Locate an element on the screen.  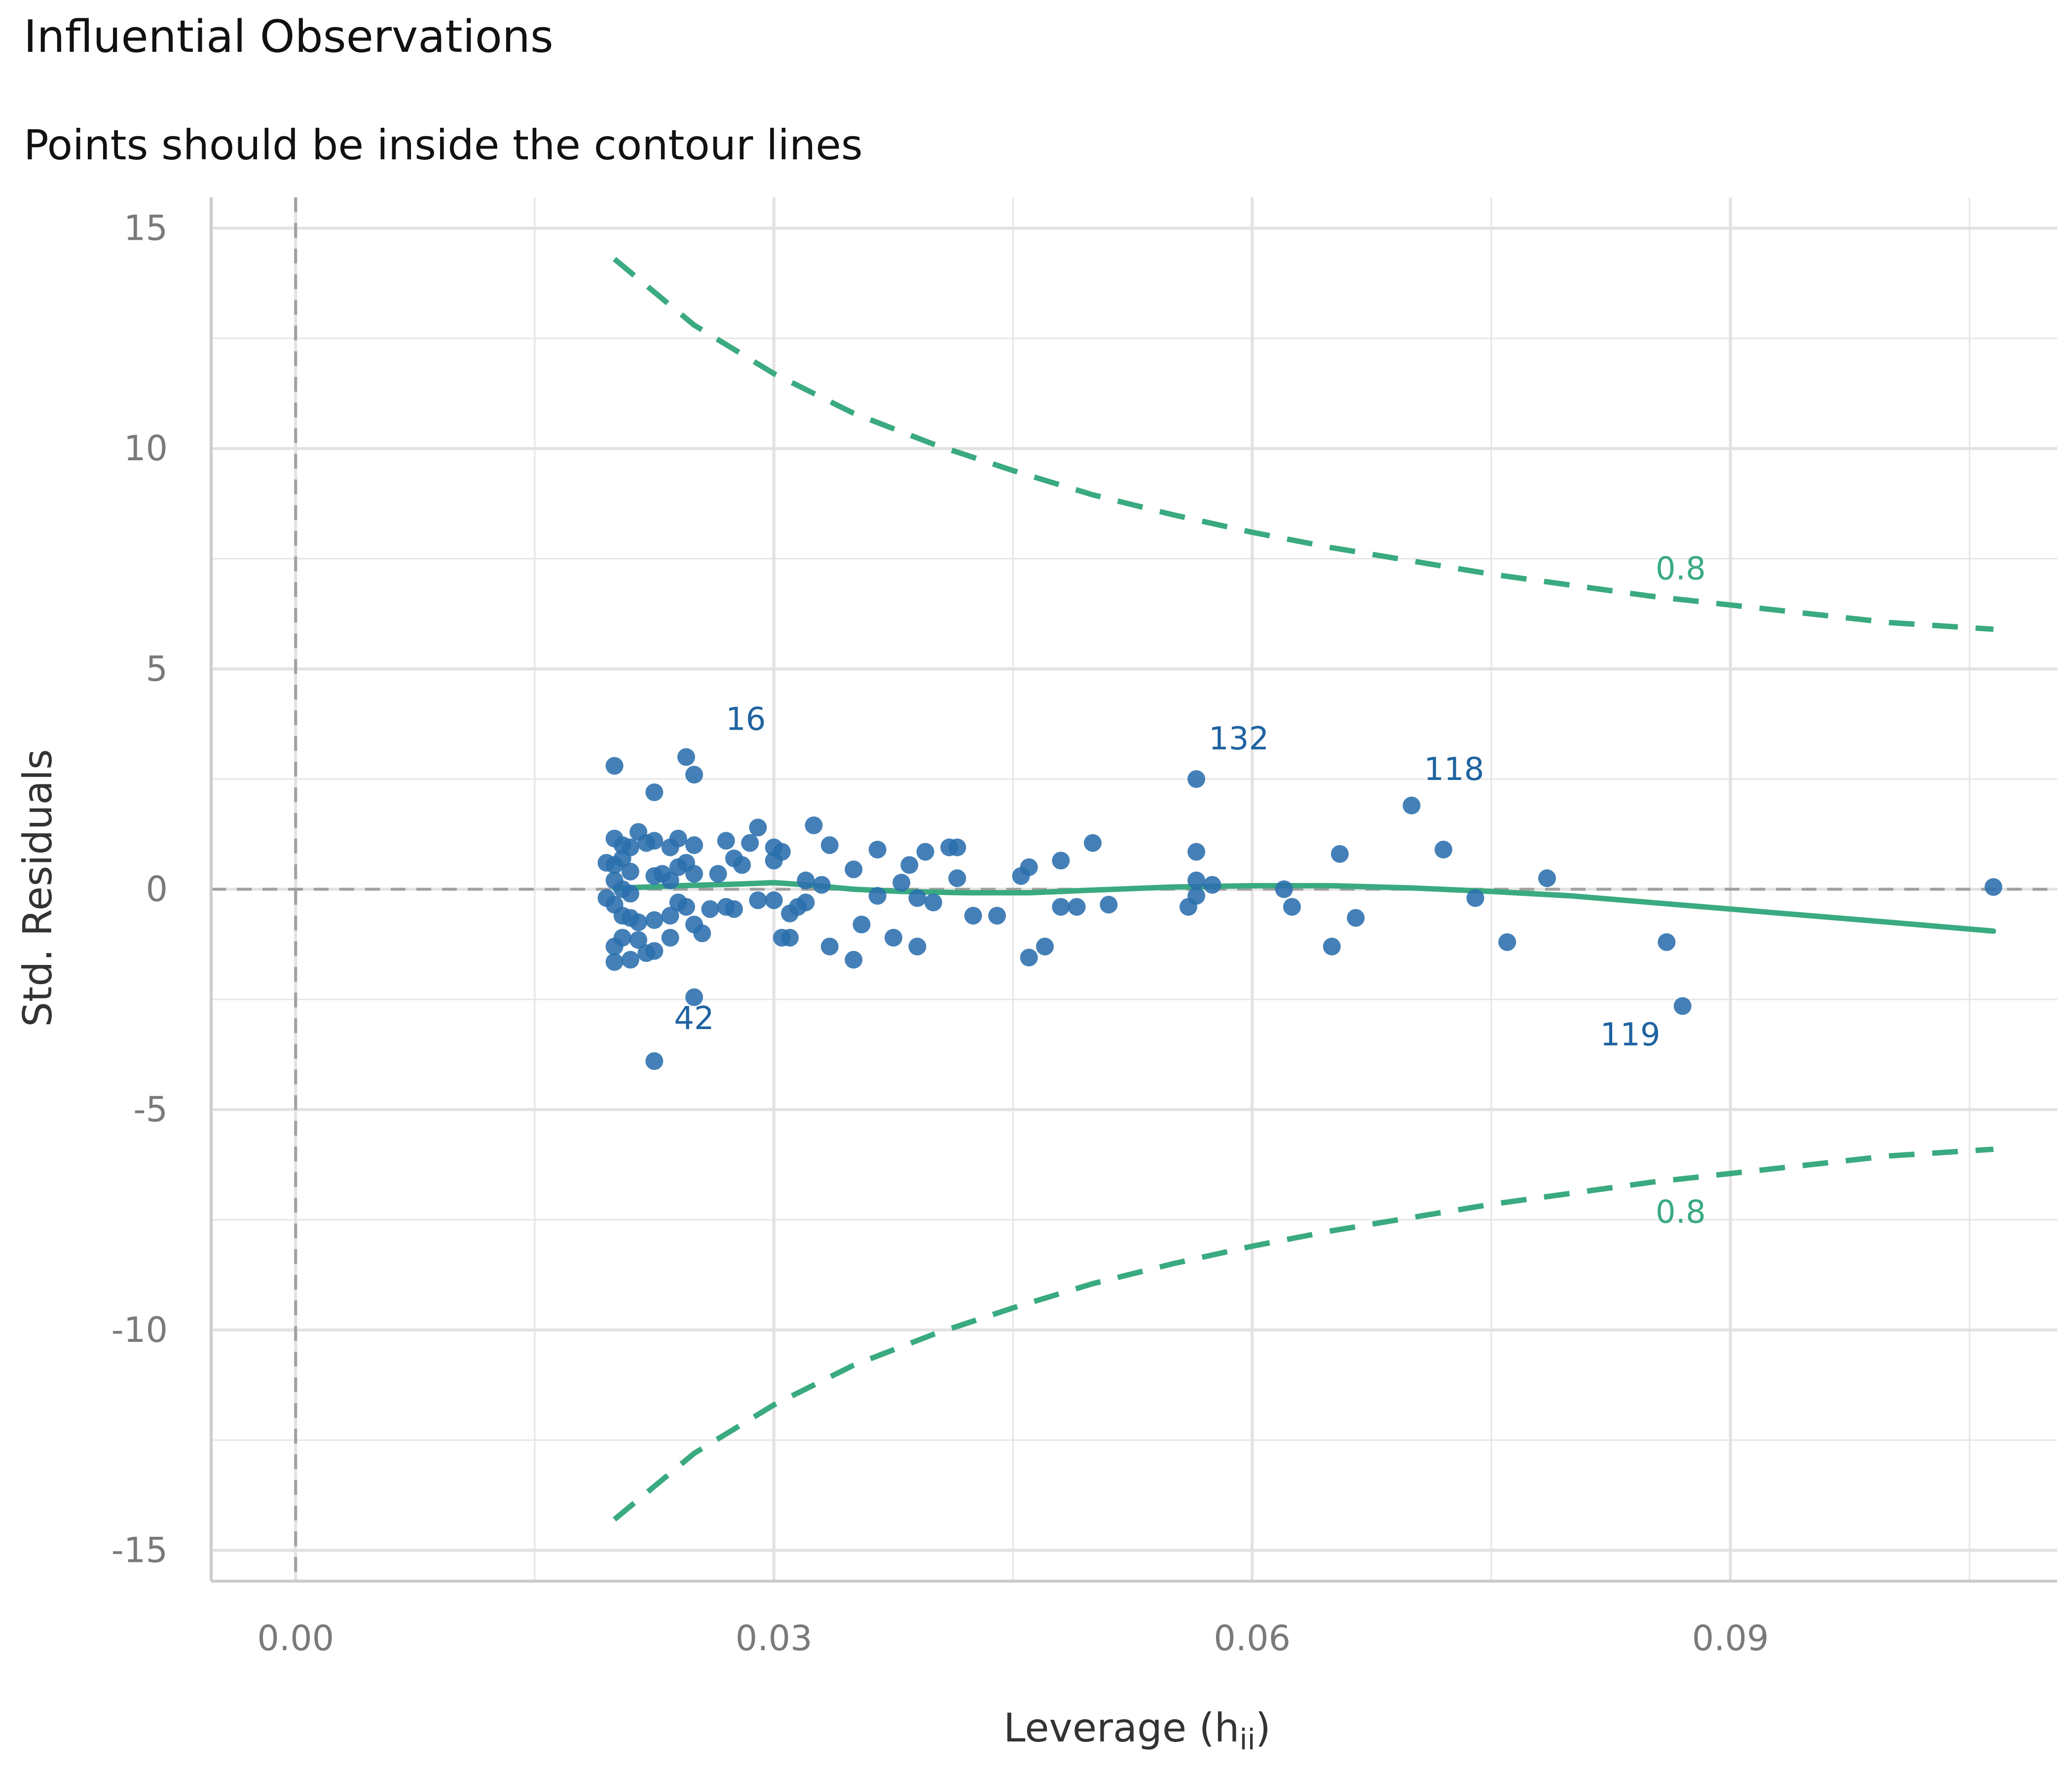
point-labels: 16 42 132 118 119 is located at coordinates (1167, 878).